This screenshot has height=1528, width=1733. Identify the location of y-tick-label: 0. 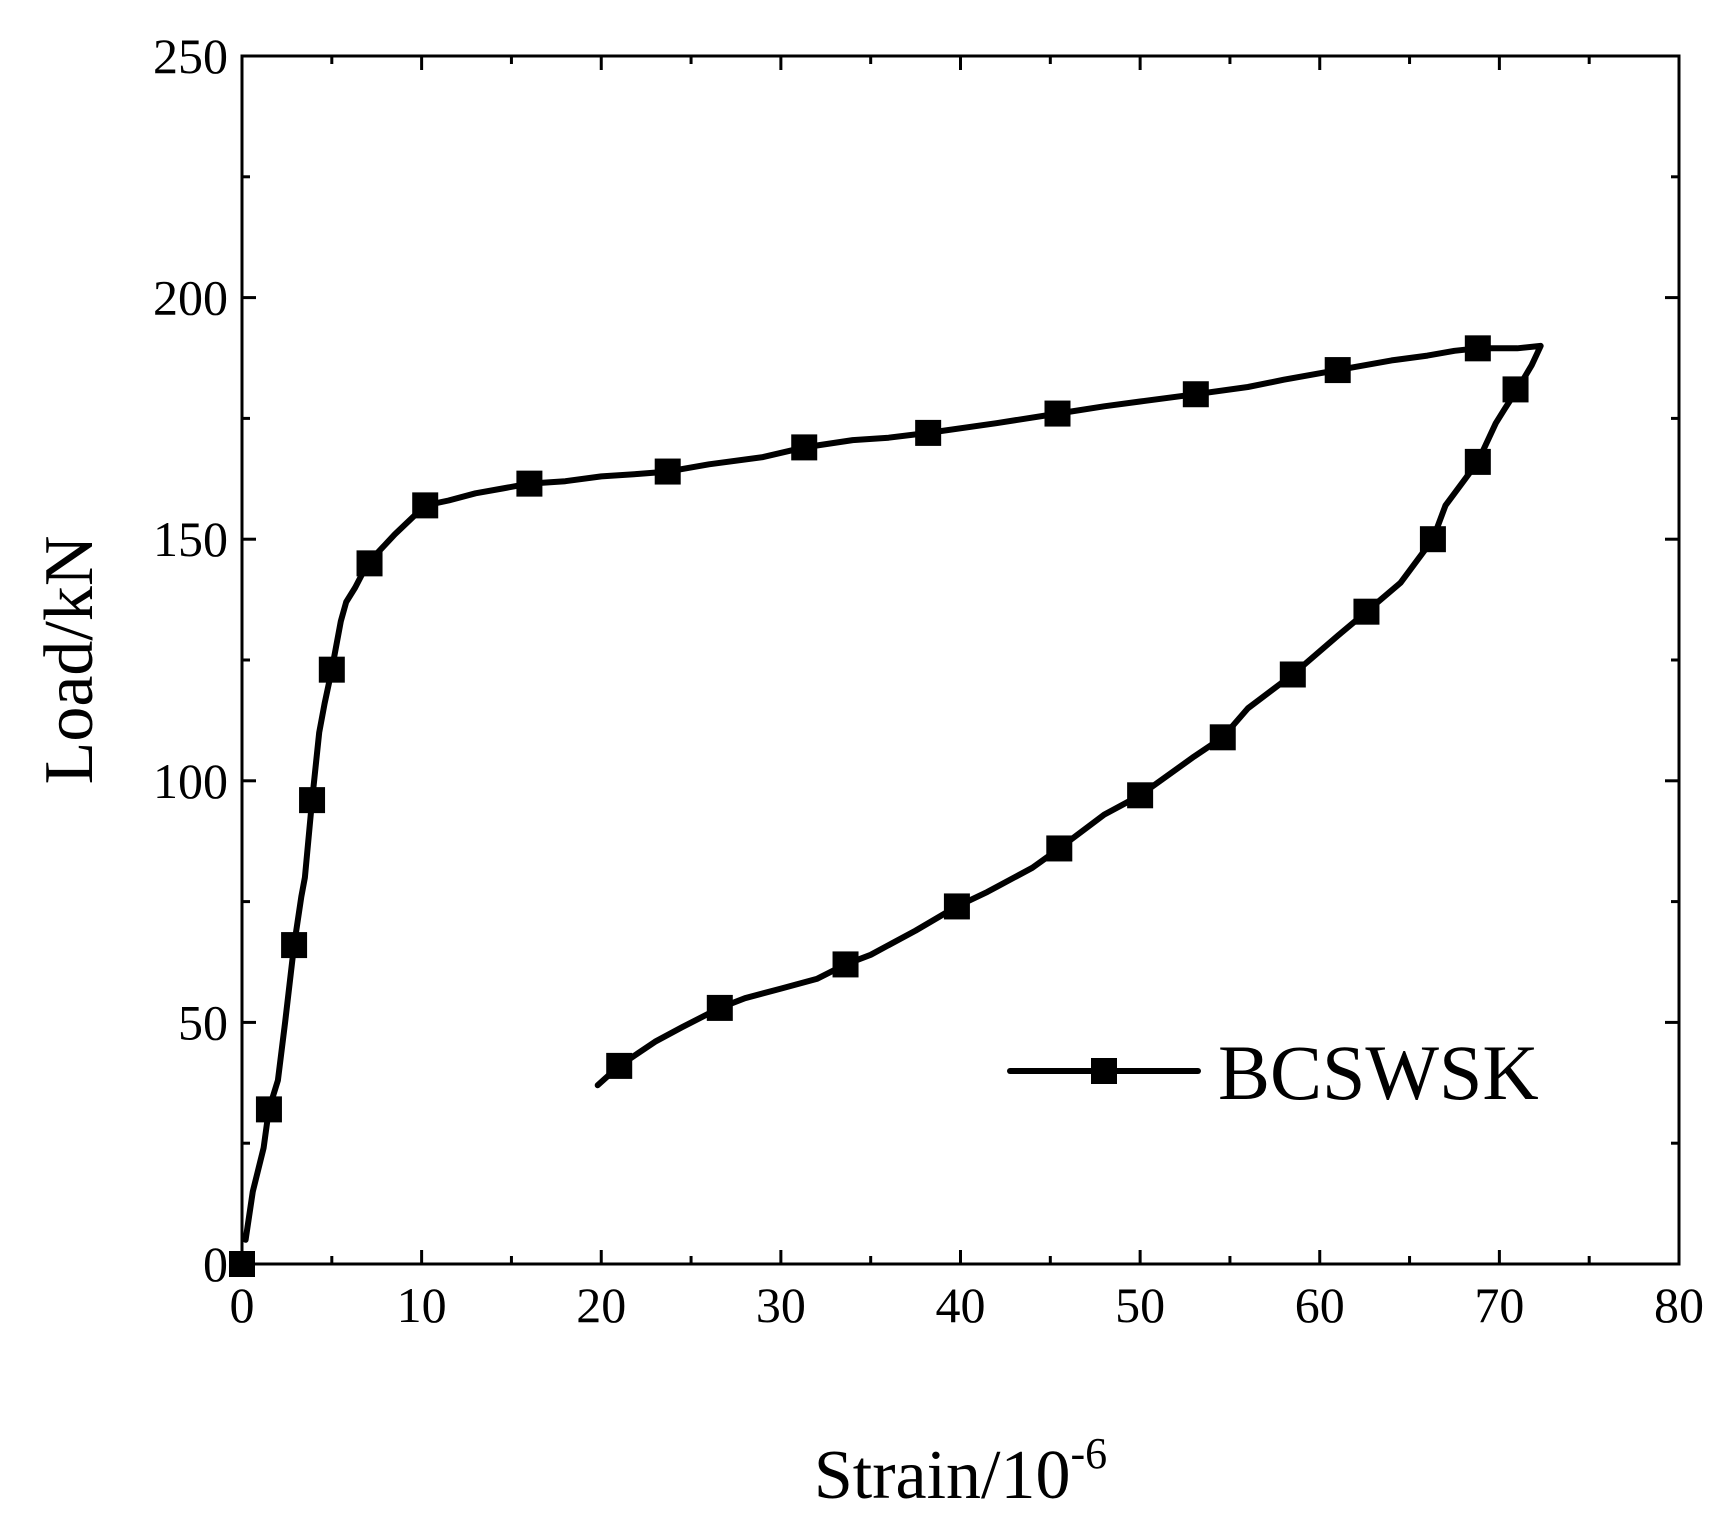
(215, 1264).